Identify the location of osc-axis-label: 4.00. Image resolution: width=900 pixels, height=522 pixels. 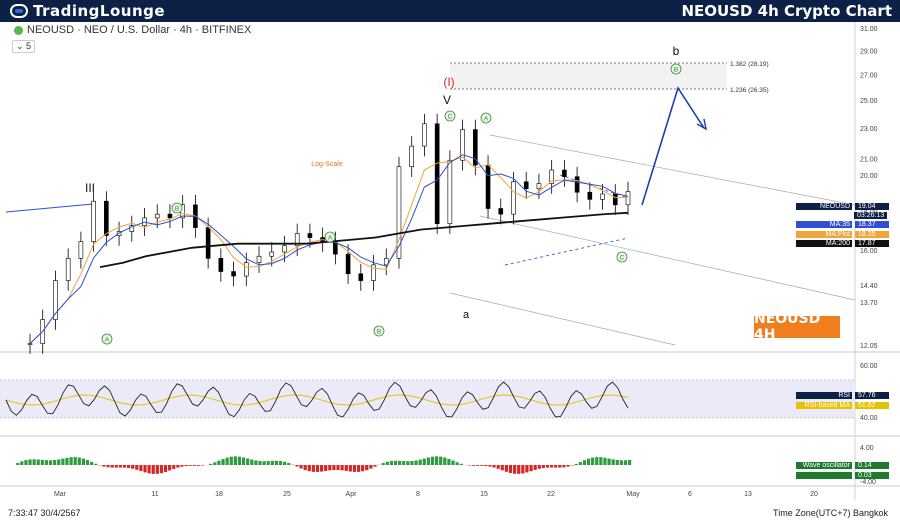
(867, 448).